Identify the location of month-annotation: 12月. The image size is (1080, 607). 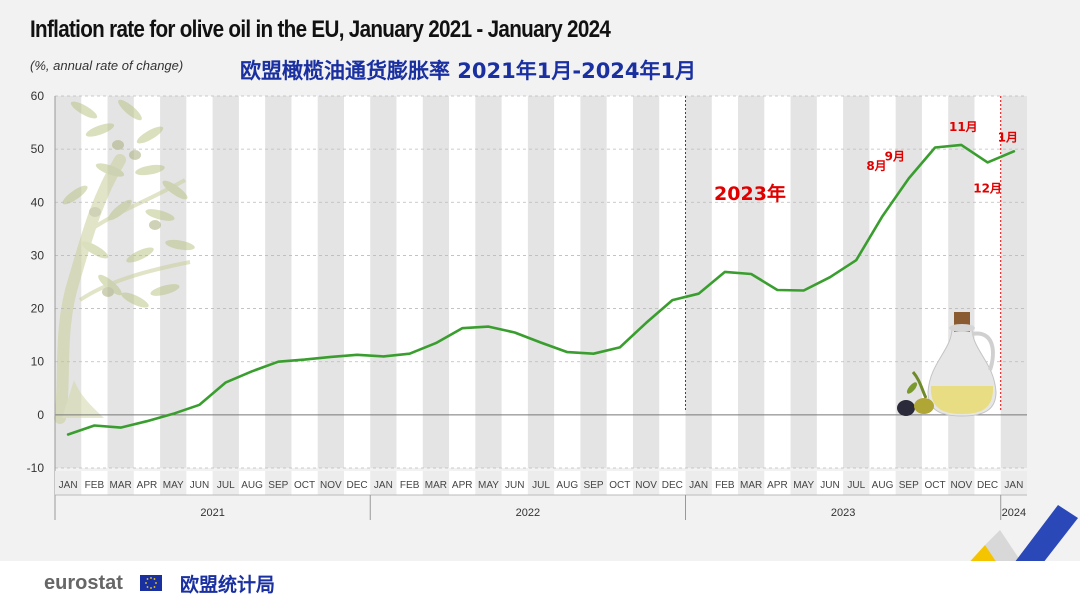
(987, 188).